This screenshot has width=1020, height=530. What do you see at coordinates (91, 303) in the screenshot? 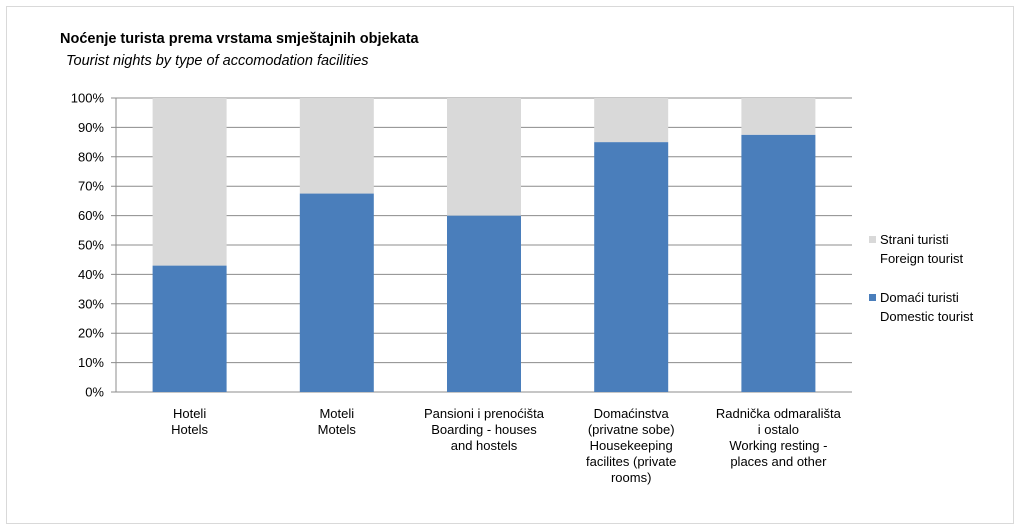
I see `y-tick-label: 30%` at bounding box center [91, 303].